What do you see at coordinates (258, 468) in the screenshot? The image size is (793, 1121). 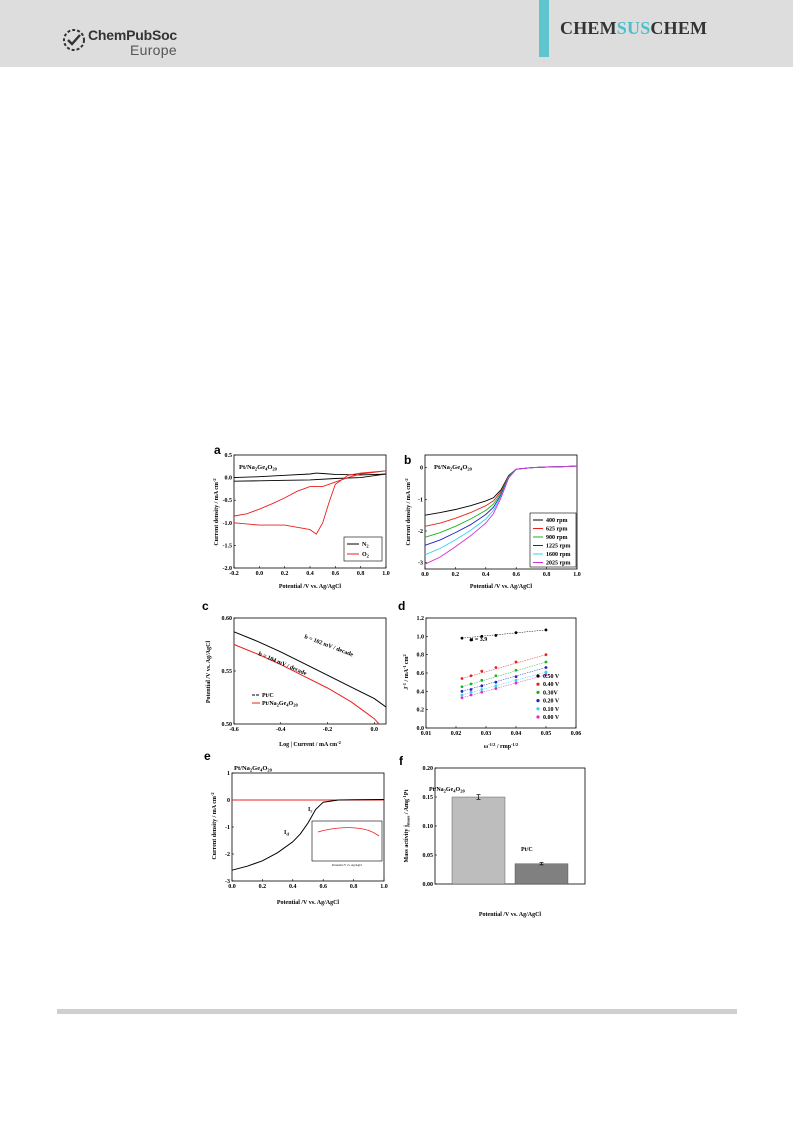 I see `sample-title-a: Pt/Na2Ge4O20` at bounding box center [258, 468].